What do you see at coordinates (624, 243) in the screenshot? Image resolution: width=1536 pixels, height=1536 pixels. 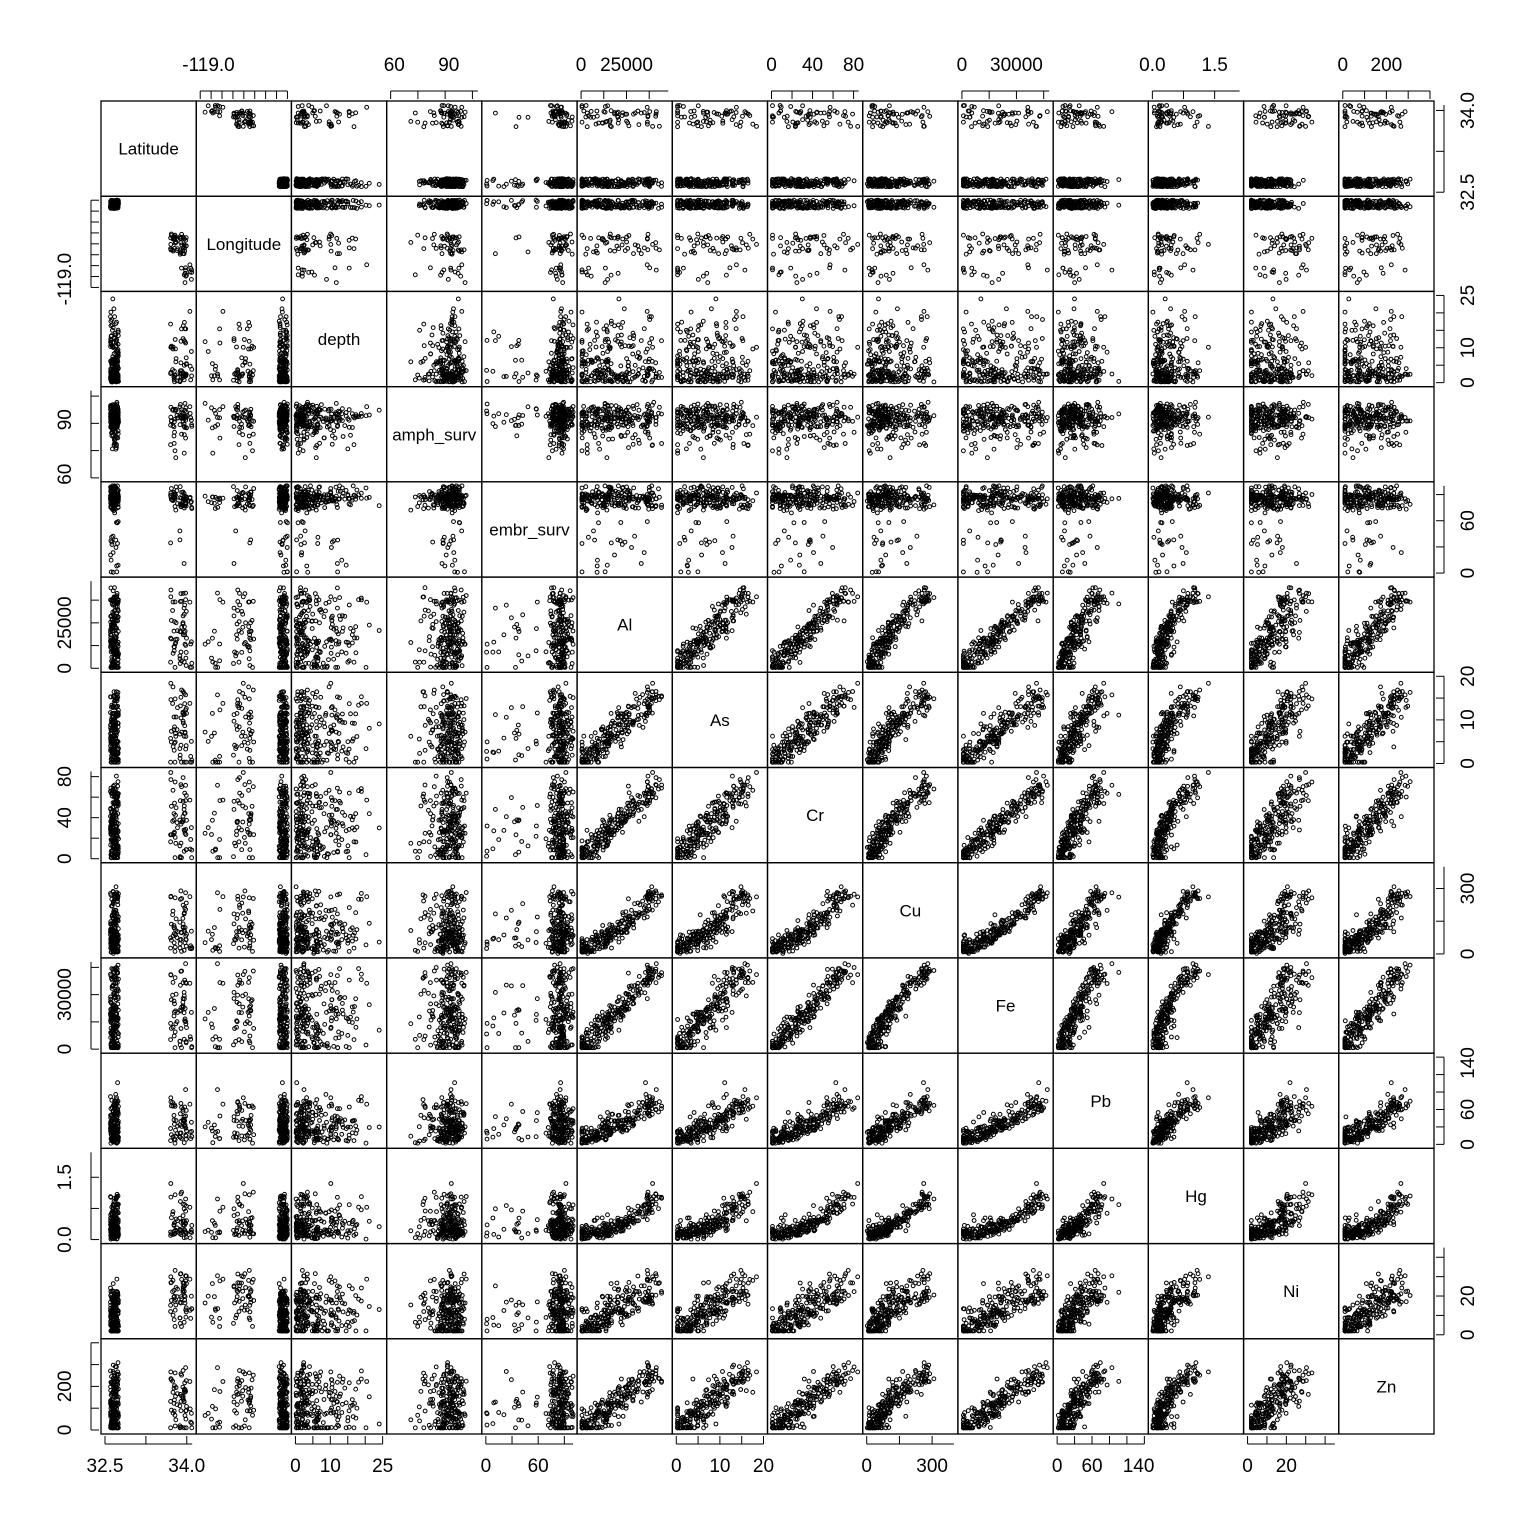 I see `panel-longitude-vs-al` at bounding box center [624, 243].